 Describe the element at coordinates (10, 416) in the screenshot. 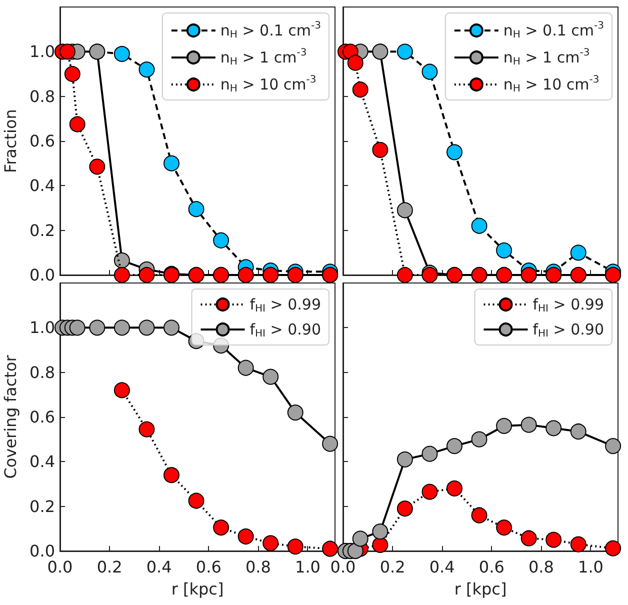

I see `y-axis-title: Covering factor` at that location.